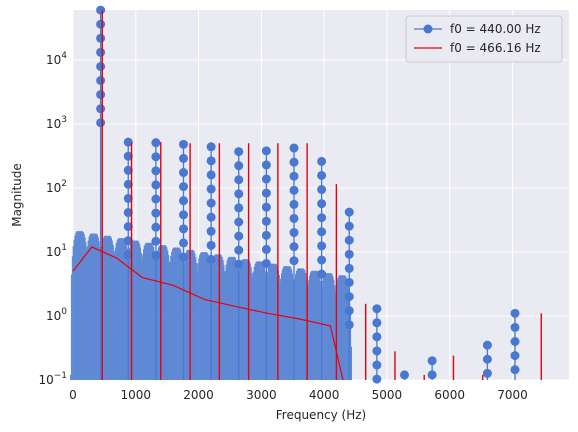 This screenshot has width=578, height=432. I want to click on legend: f0 = 440.00 Hz f0 = 466.16 Hz, so click(484, 39).